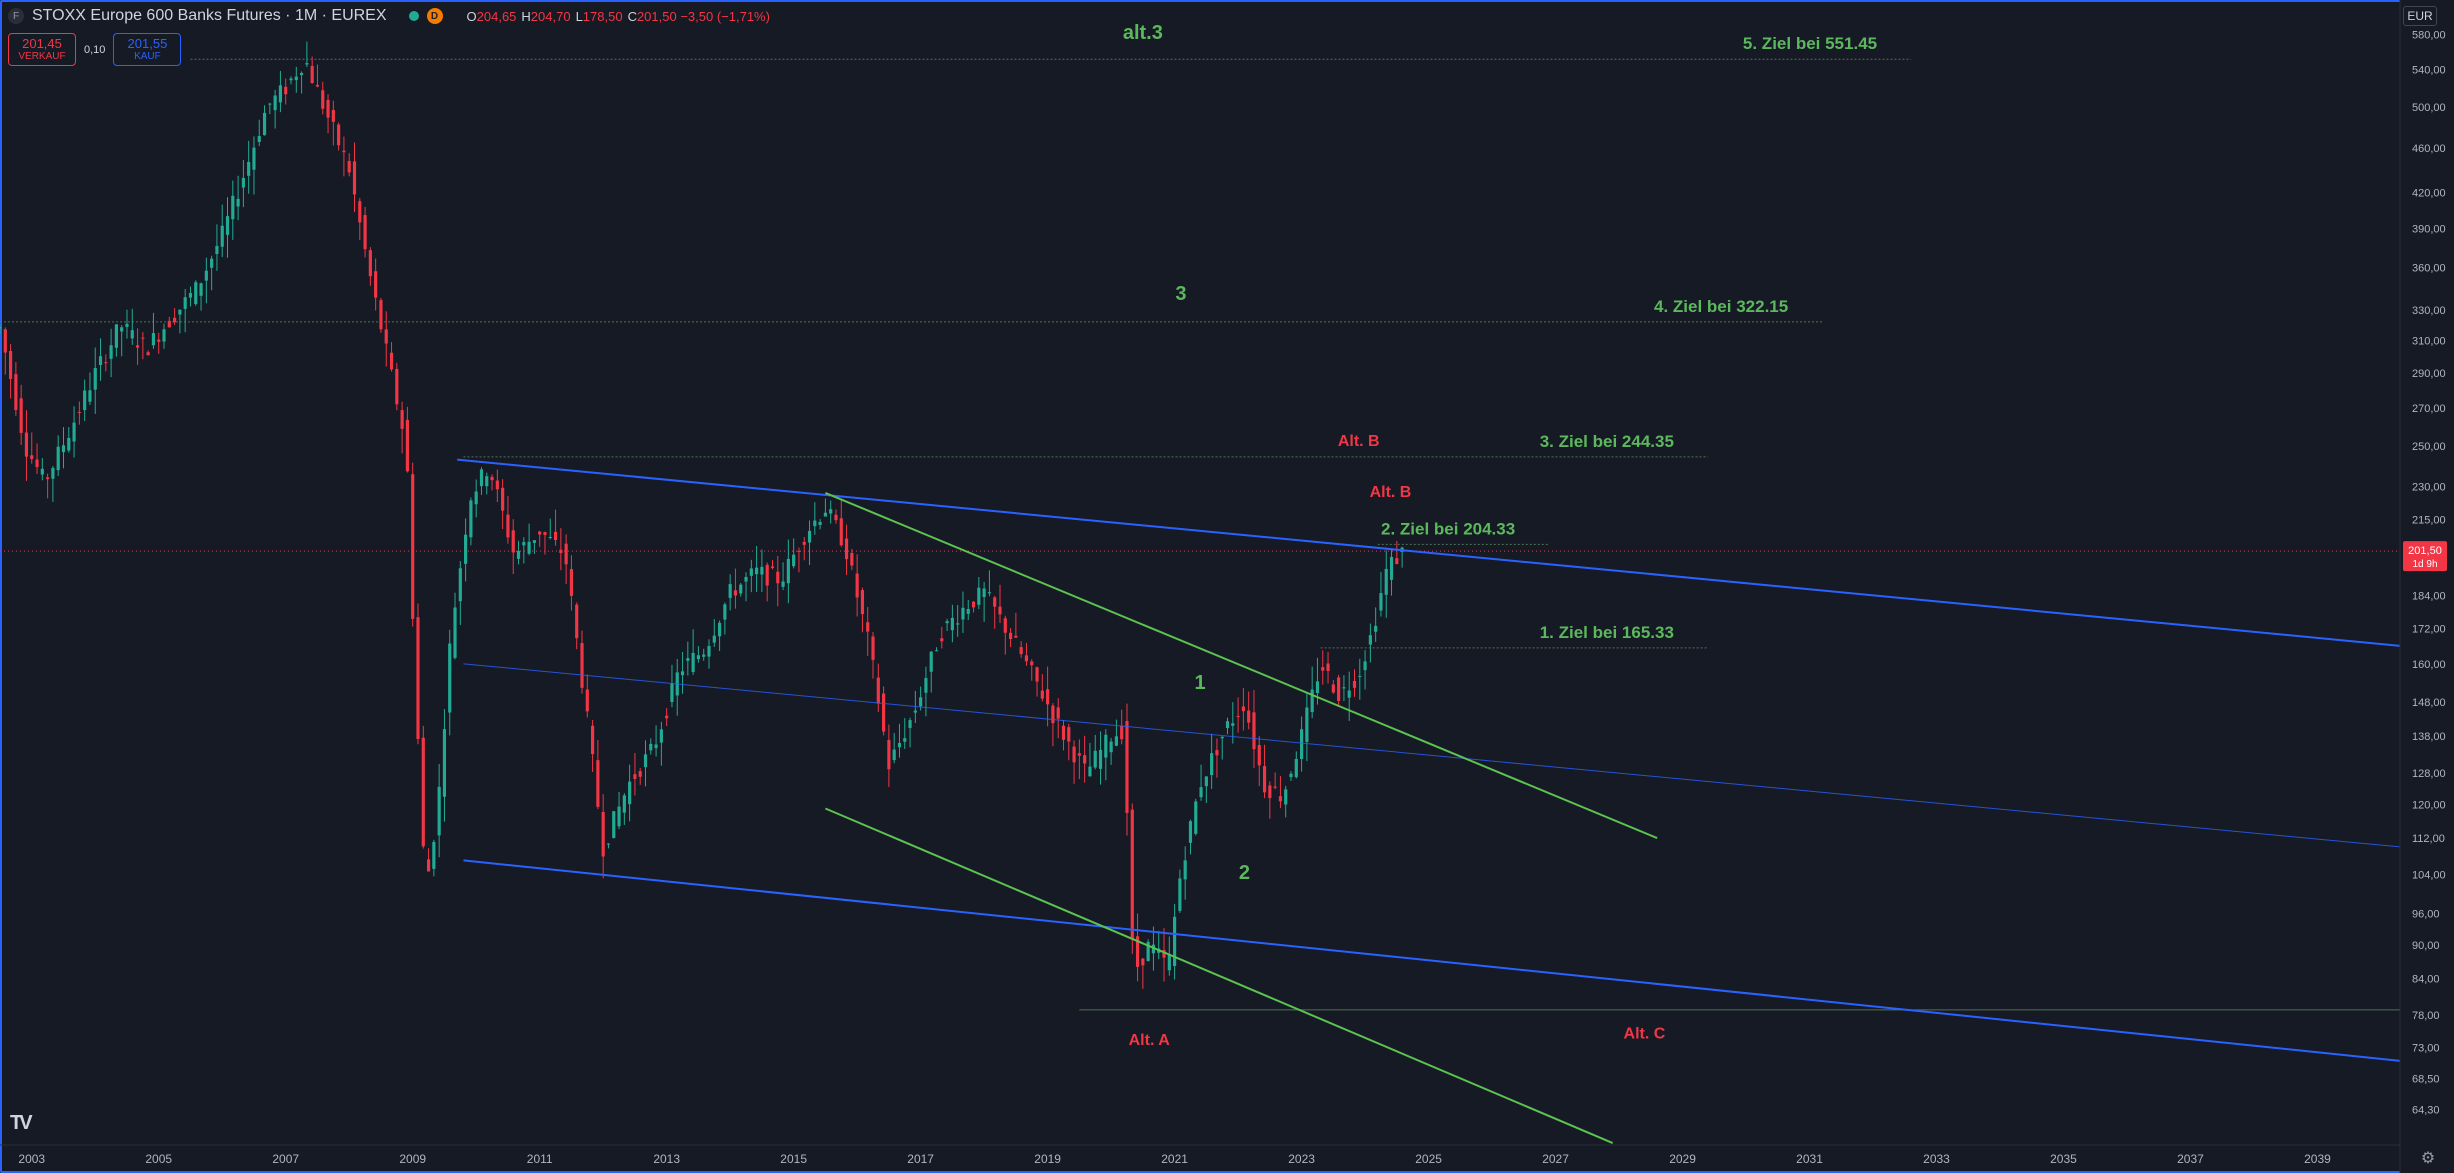 The height and width of the screenshot is (1173, 2454). What do you see at coordinates (1809, 1159) in the screenshot?
I see `time-tick-label: 2031` at bounding box center [1809, 1159].